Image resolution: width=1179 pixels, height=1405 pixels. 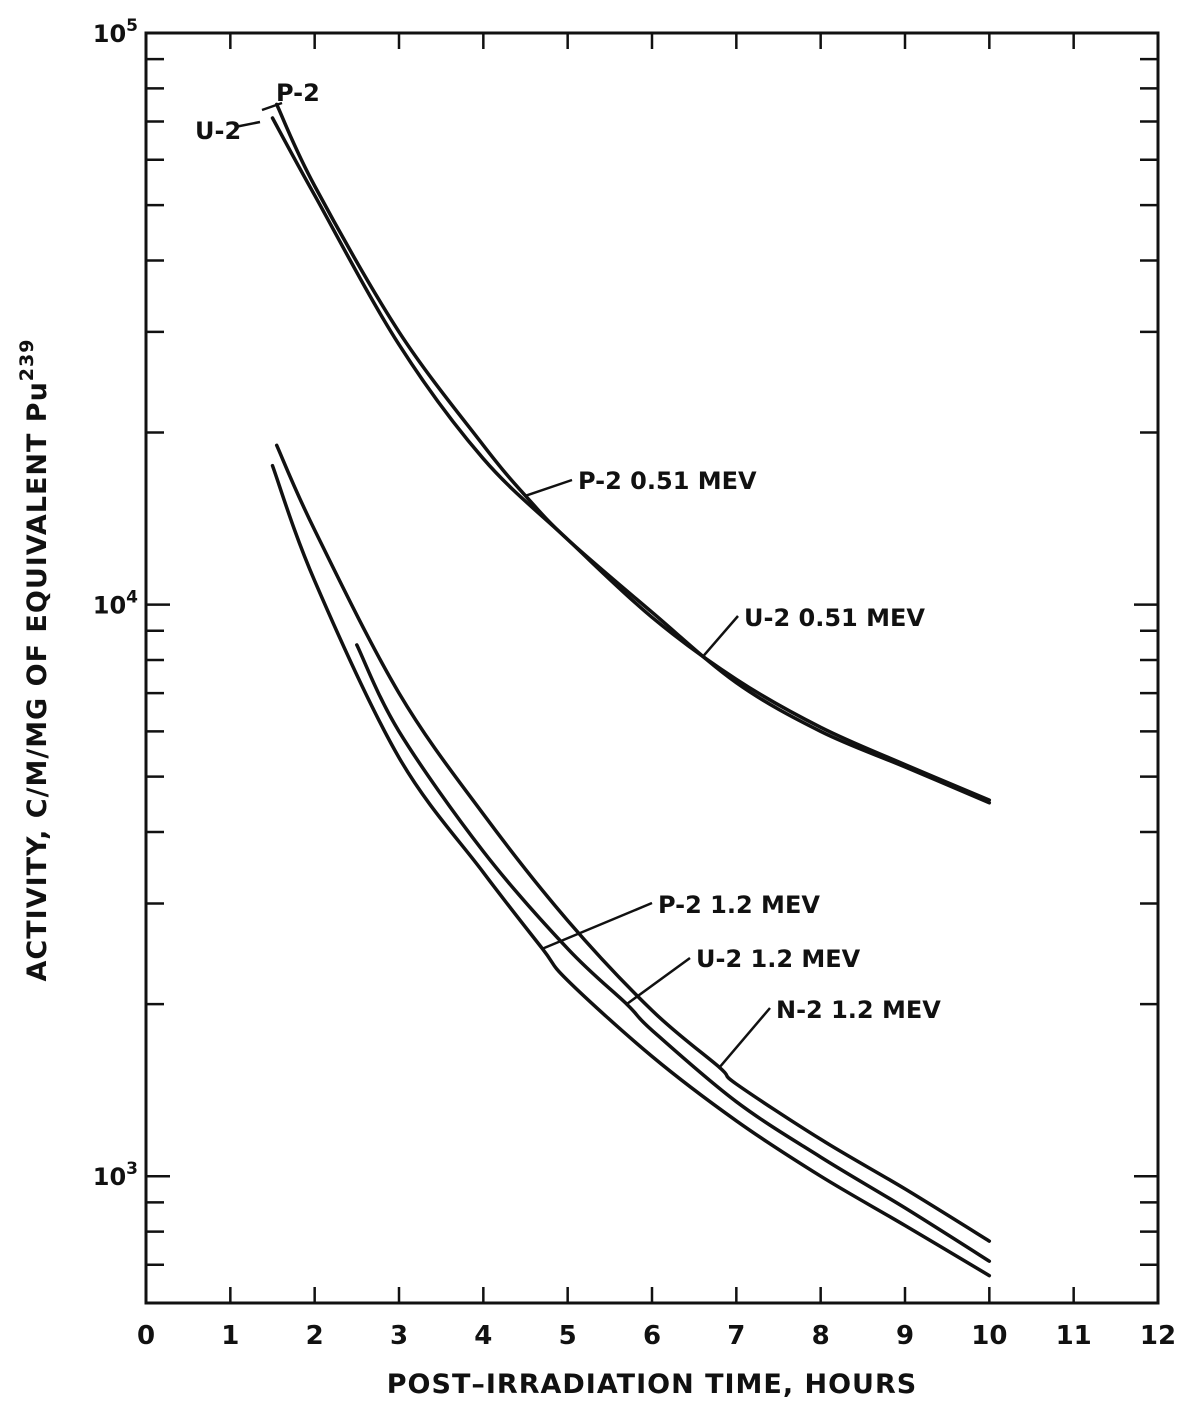 What do you see at coordinates (115, 1175) in the screenshot?
I see `y-tick-label: 10³` at bounding box center [115, 1175].